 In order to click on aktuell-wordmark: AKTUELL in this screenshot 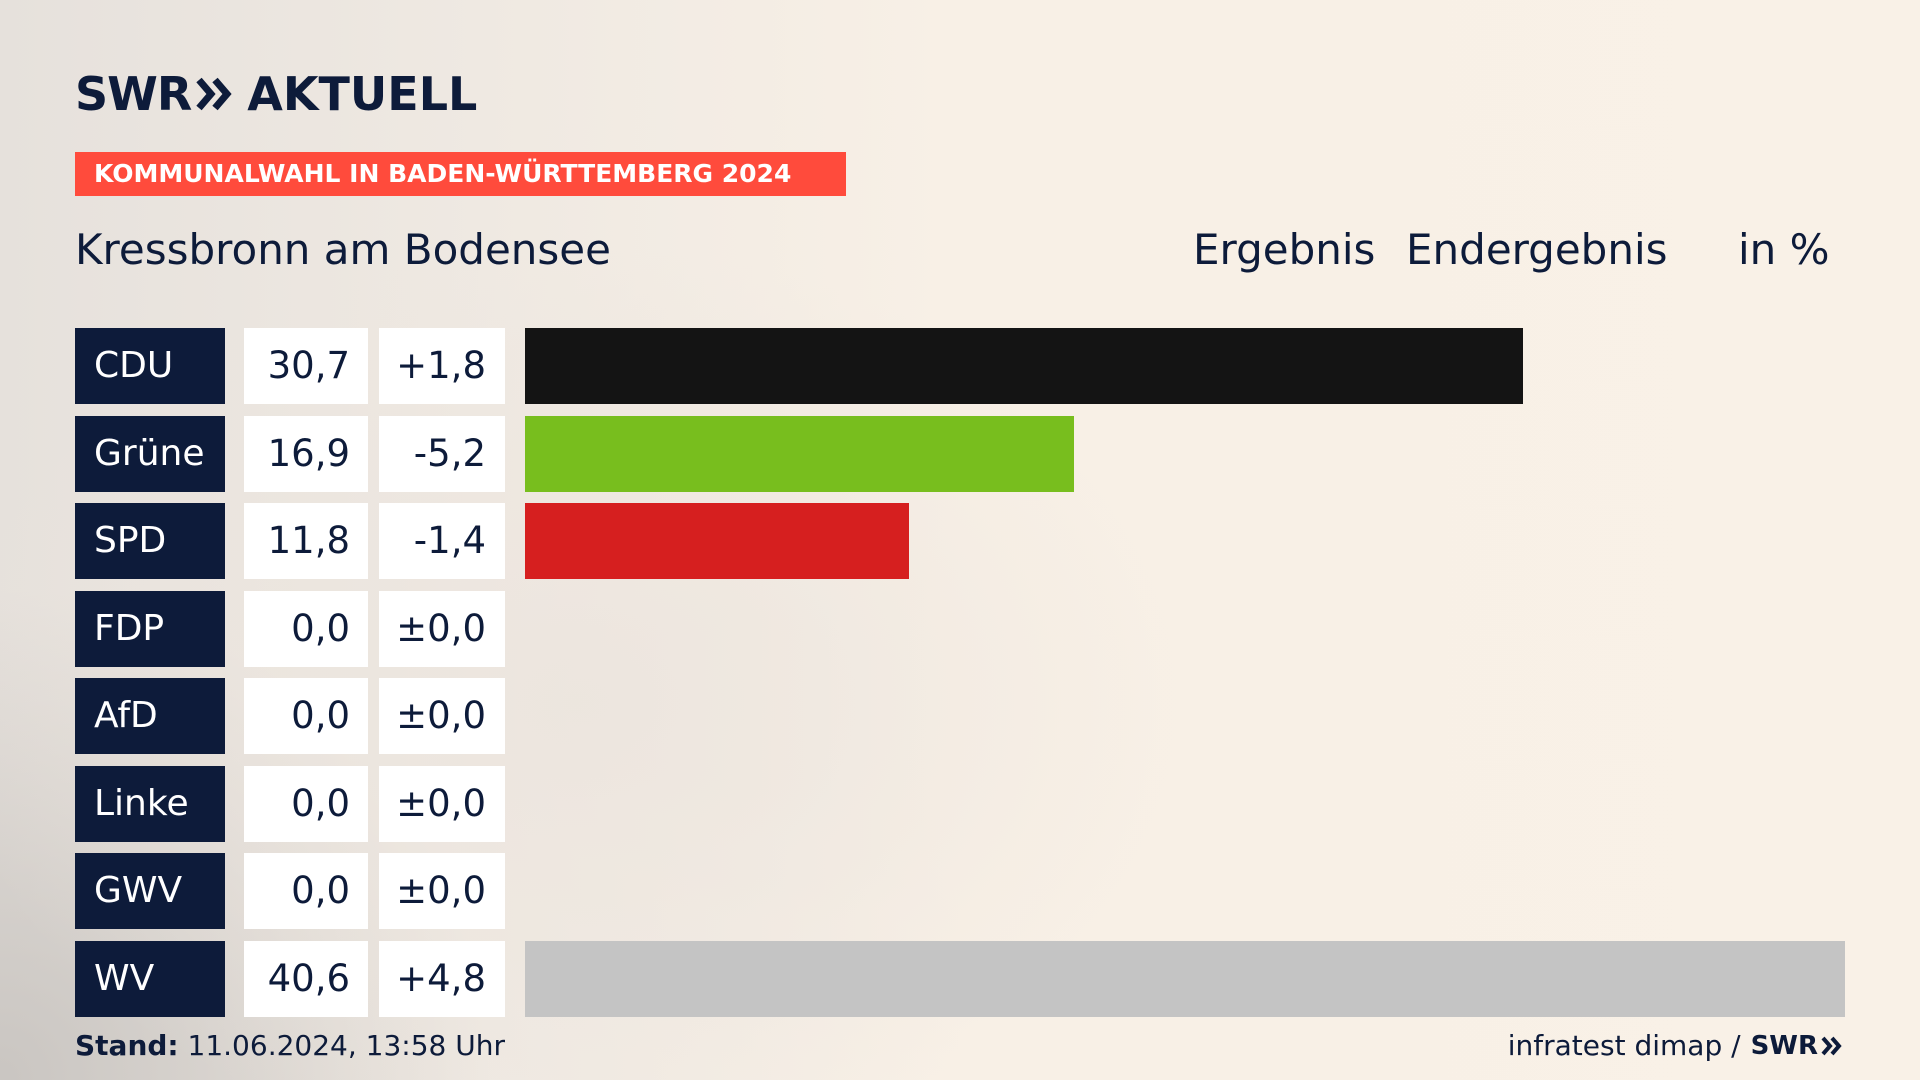, I will do `click(362, 94)`.